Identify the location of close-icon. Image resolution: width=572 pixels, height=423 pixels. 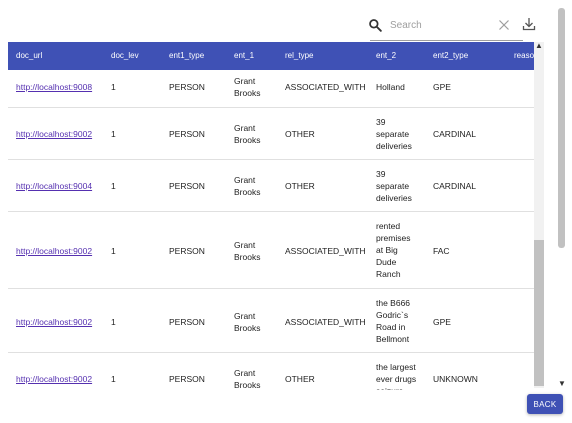
(504, 25).